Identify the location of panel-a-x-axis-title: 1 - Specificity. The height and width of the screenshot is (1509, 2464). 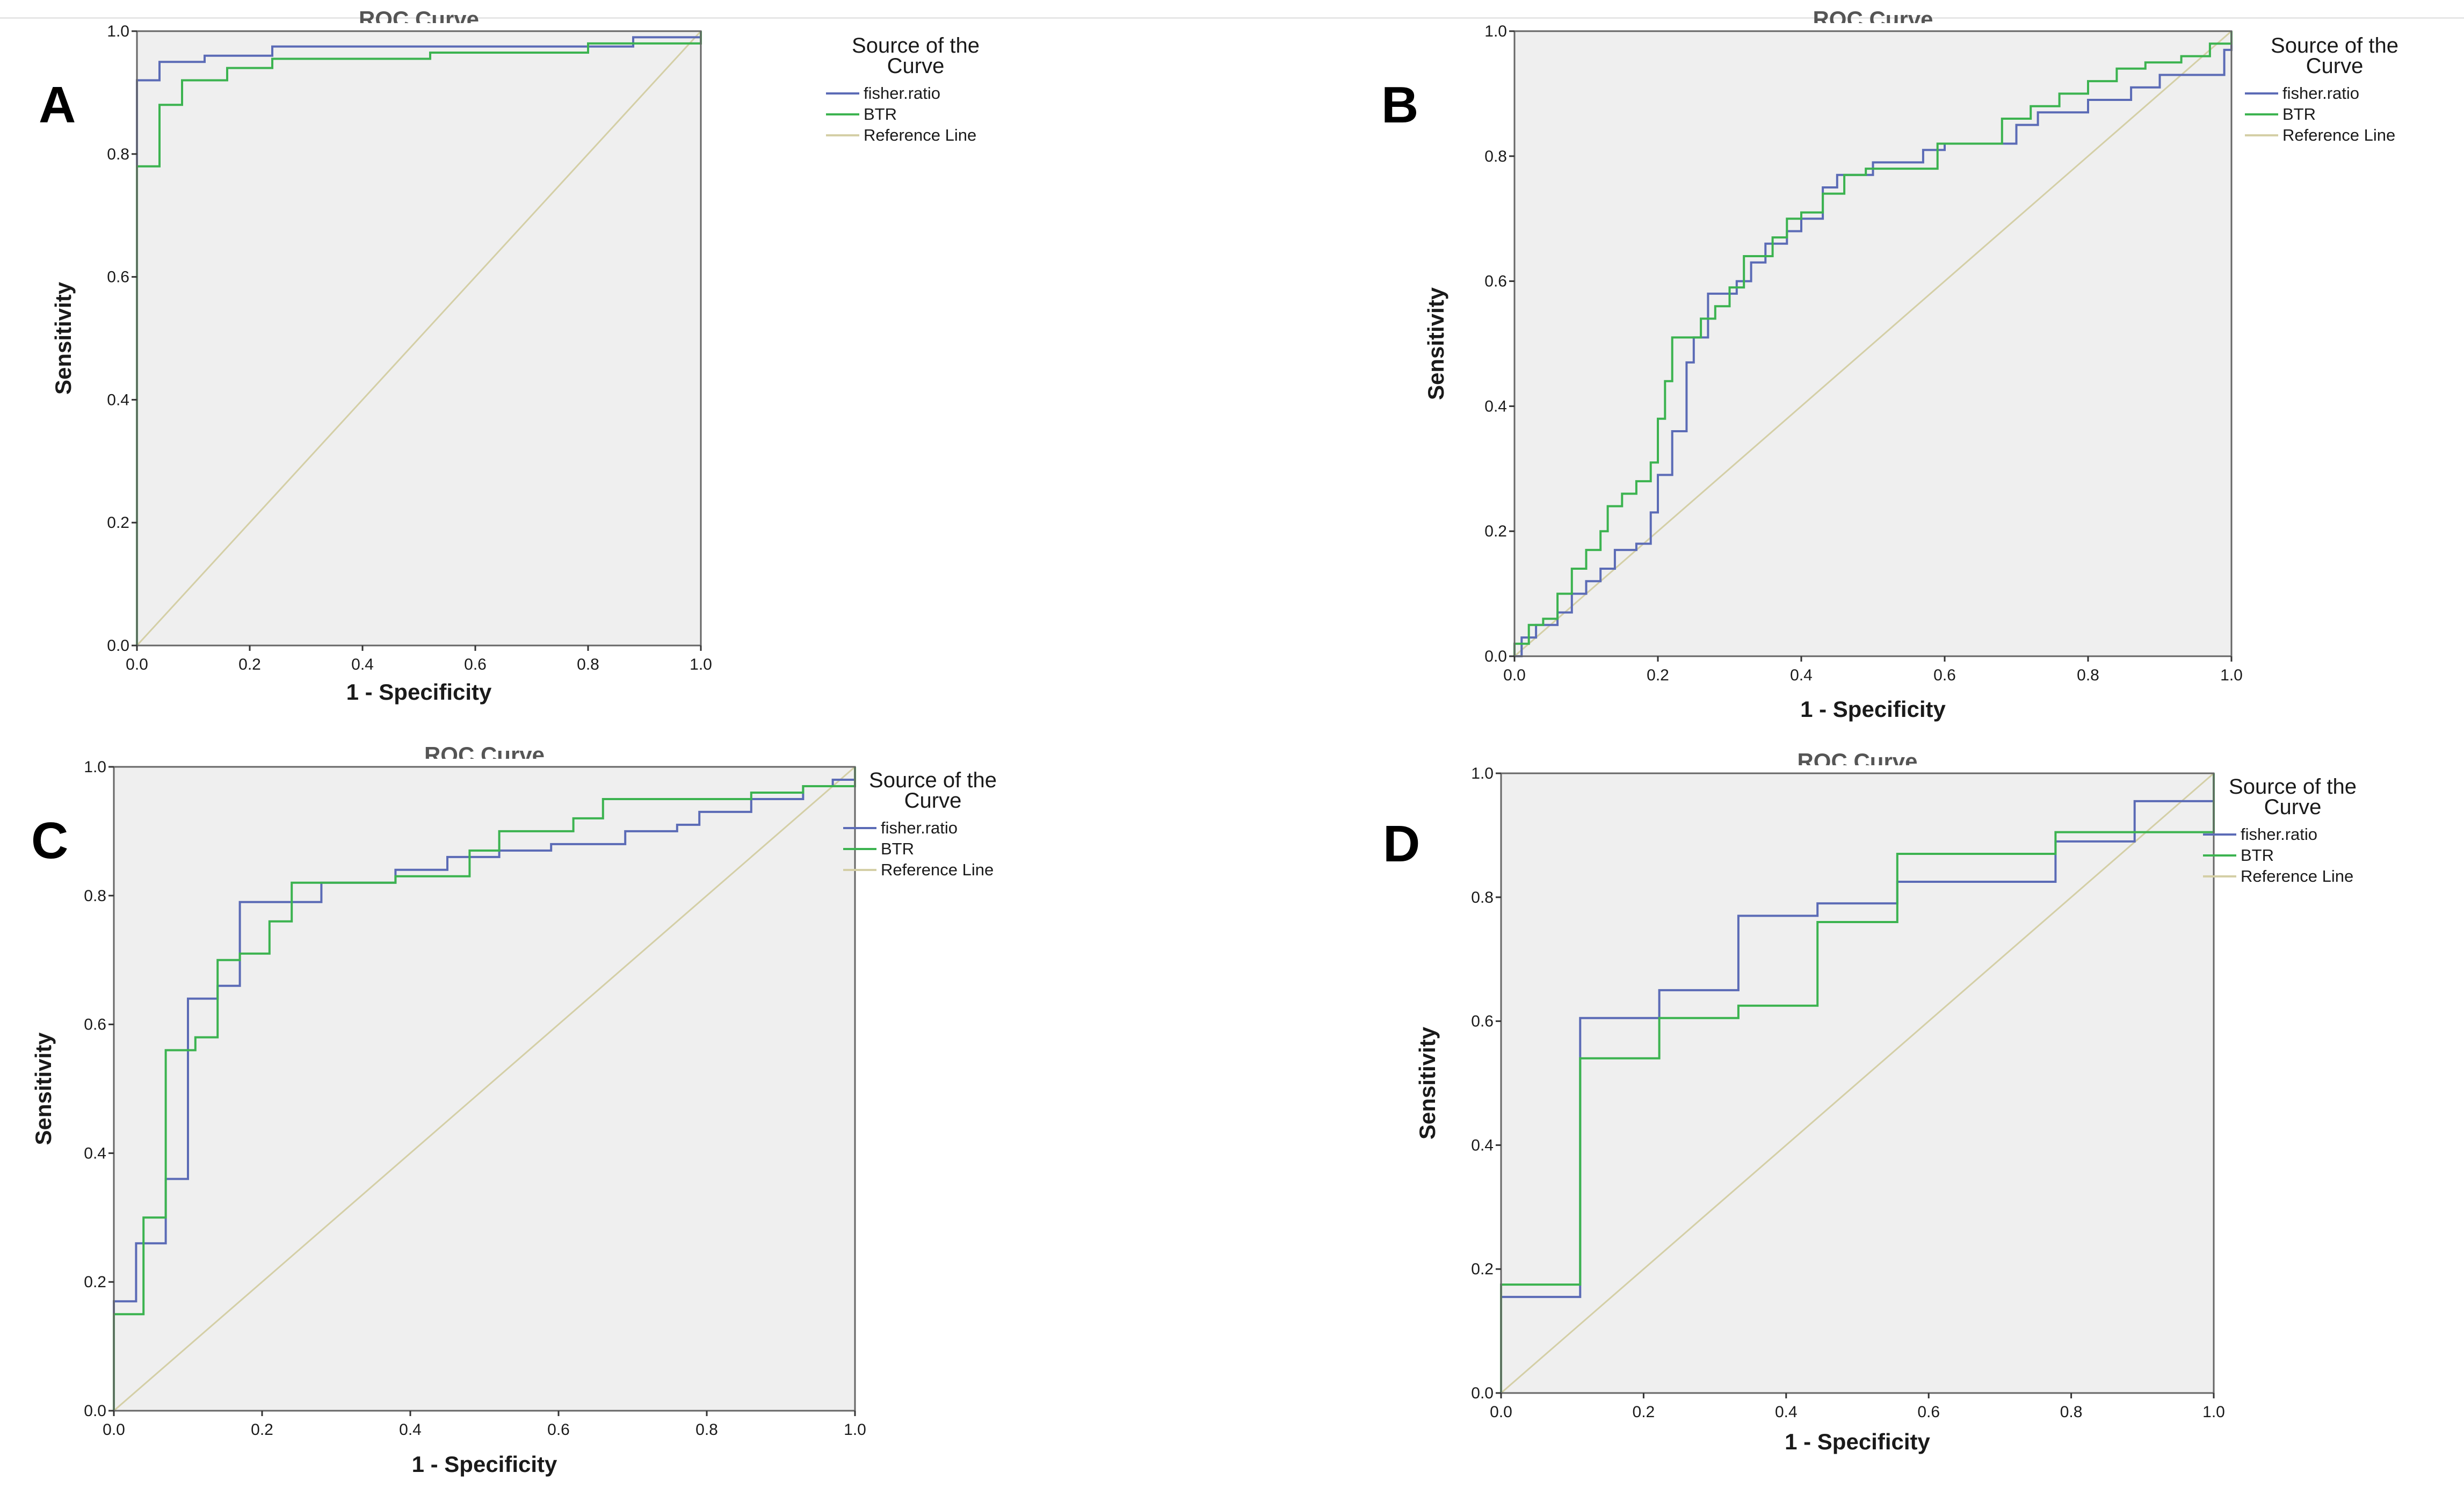
(419, 692).